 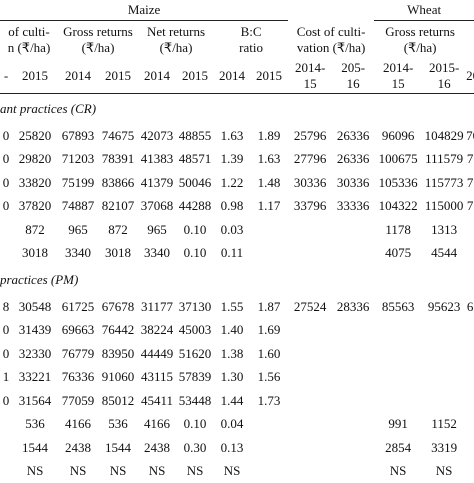 What do you see at coordinates (157, 378) in the screenshot?
I see `table-cell: 43115` at bounding box center [157, 378].